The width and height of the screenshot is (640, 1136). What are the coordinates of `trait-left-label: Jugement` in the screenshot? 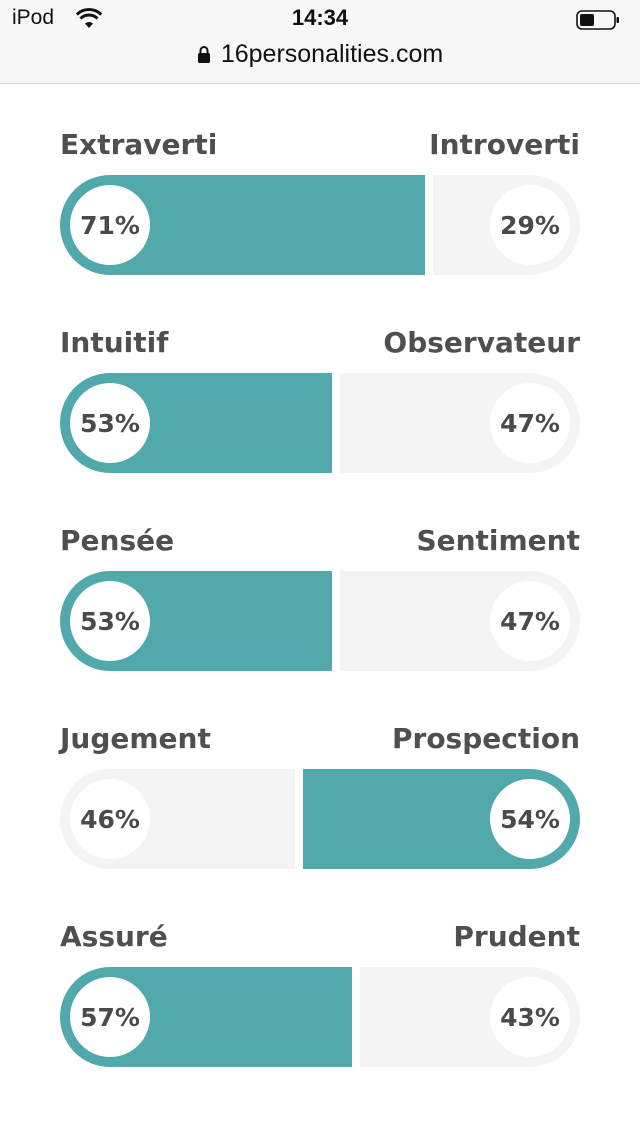 It's located at (135, 738).